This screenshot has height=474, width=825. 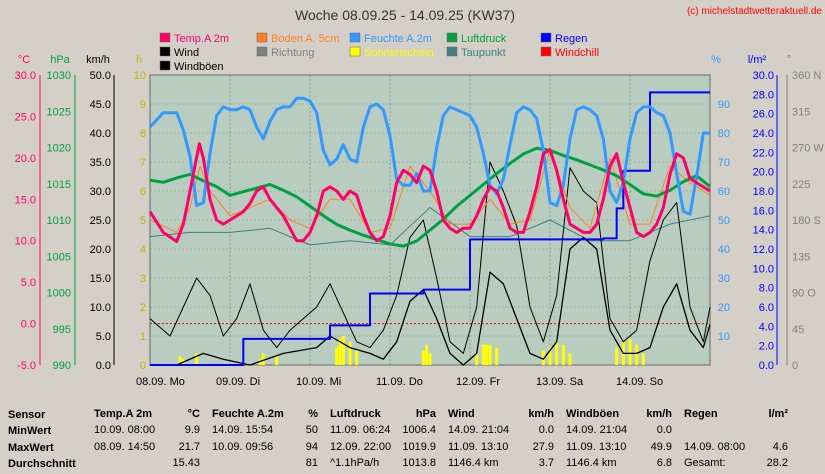 I want to click on temp-axis-tick: 30.0, so click(x=25, y=76).